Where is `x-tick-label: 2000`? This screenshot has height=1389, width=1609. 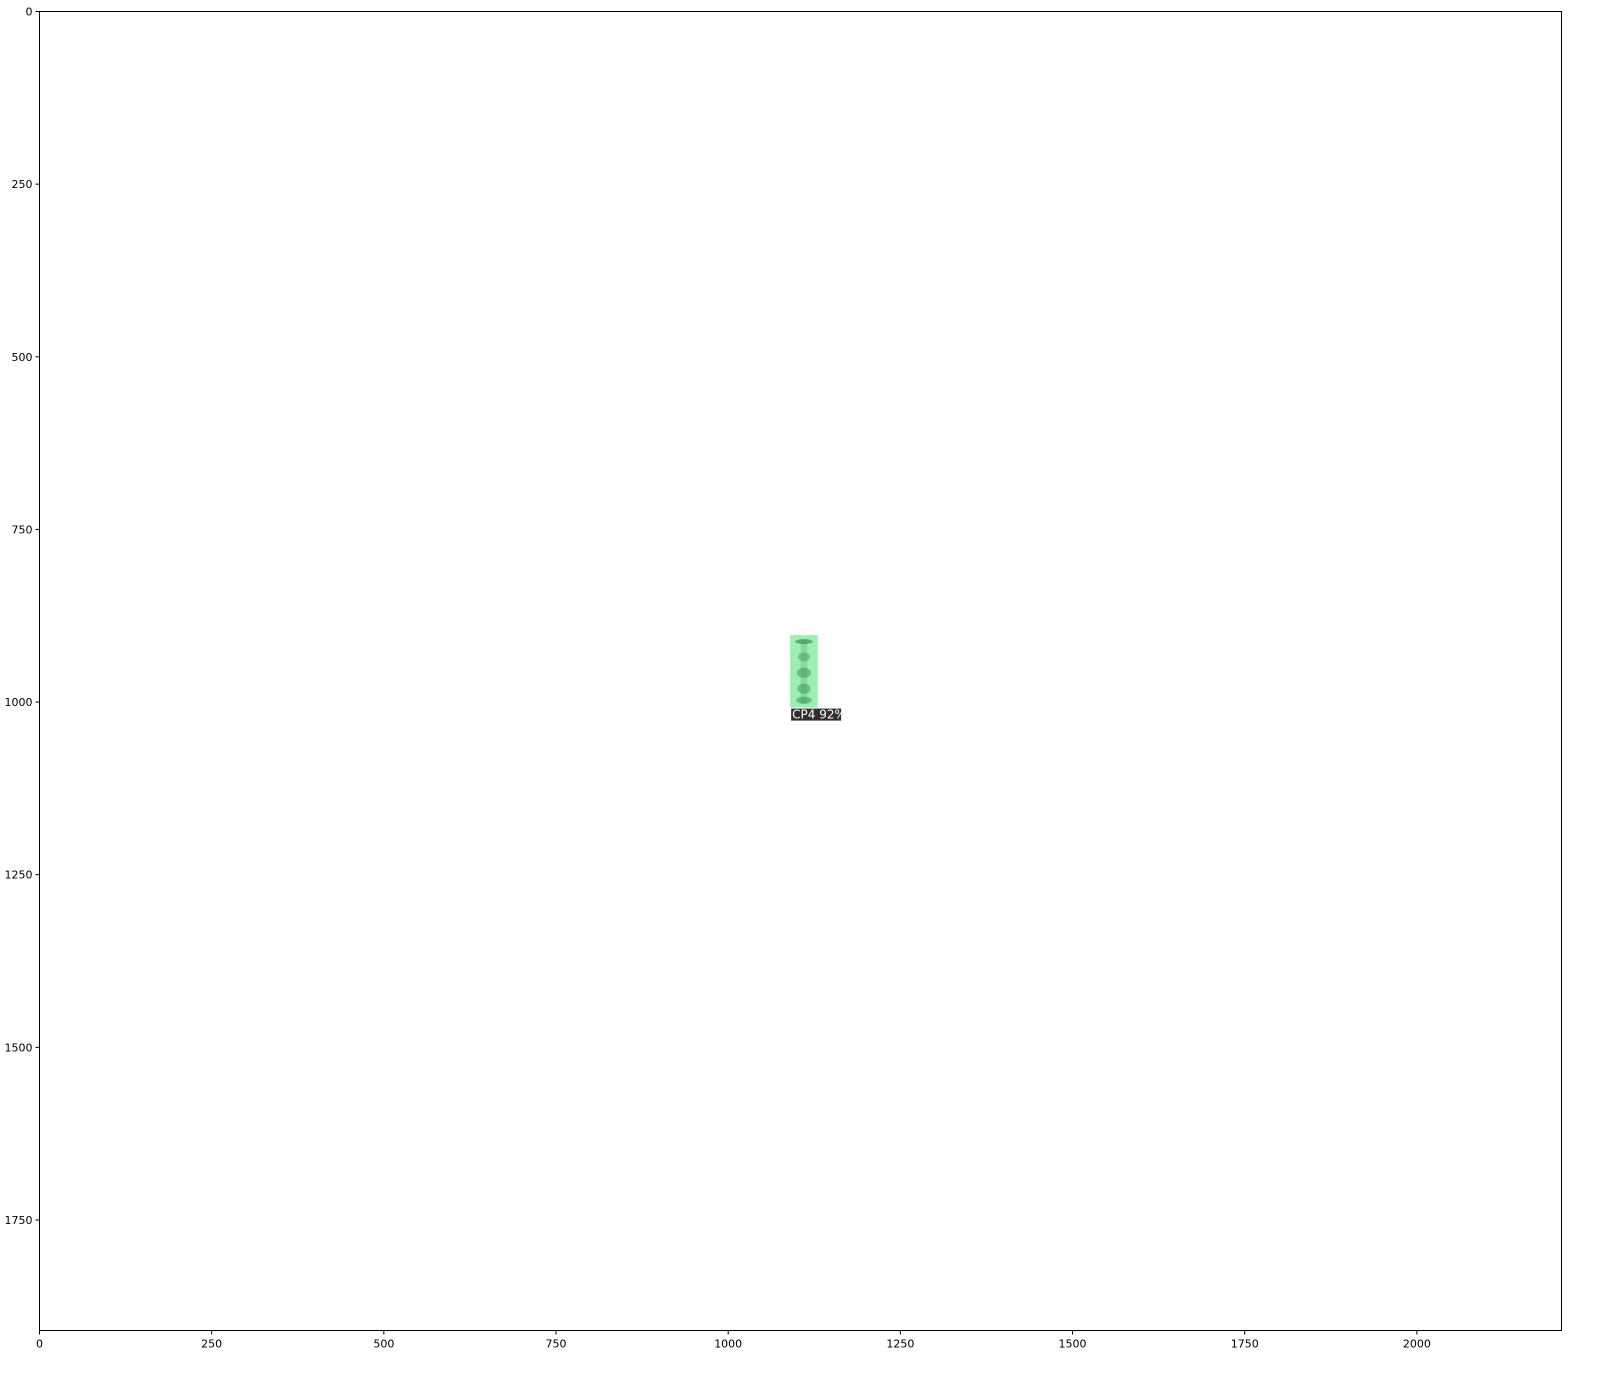
x-tick-label: 2000 is located at coordinates (1417, 1344).